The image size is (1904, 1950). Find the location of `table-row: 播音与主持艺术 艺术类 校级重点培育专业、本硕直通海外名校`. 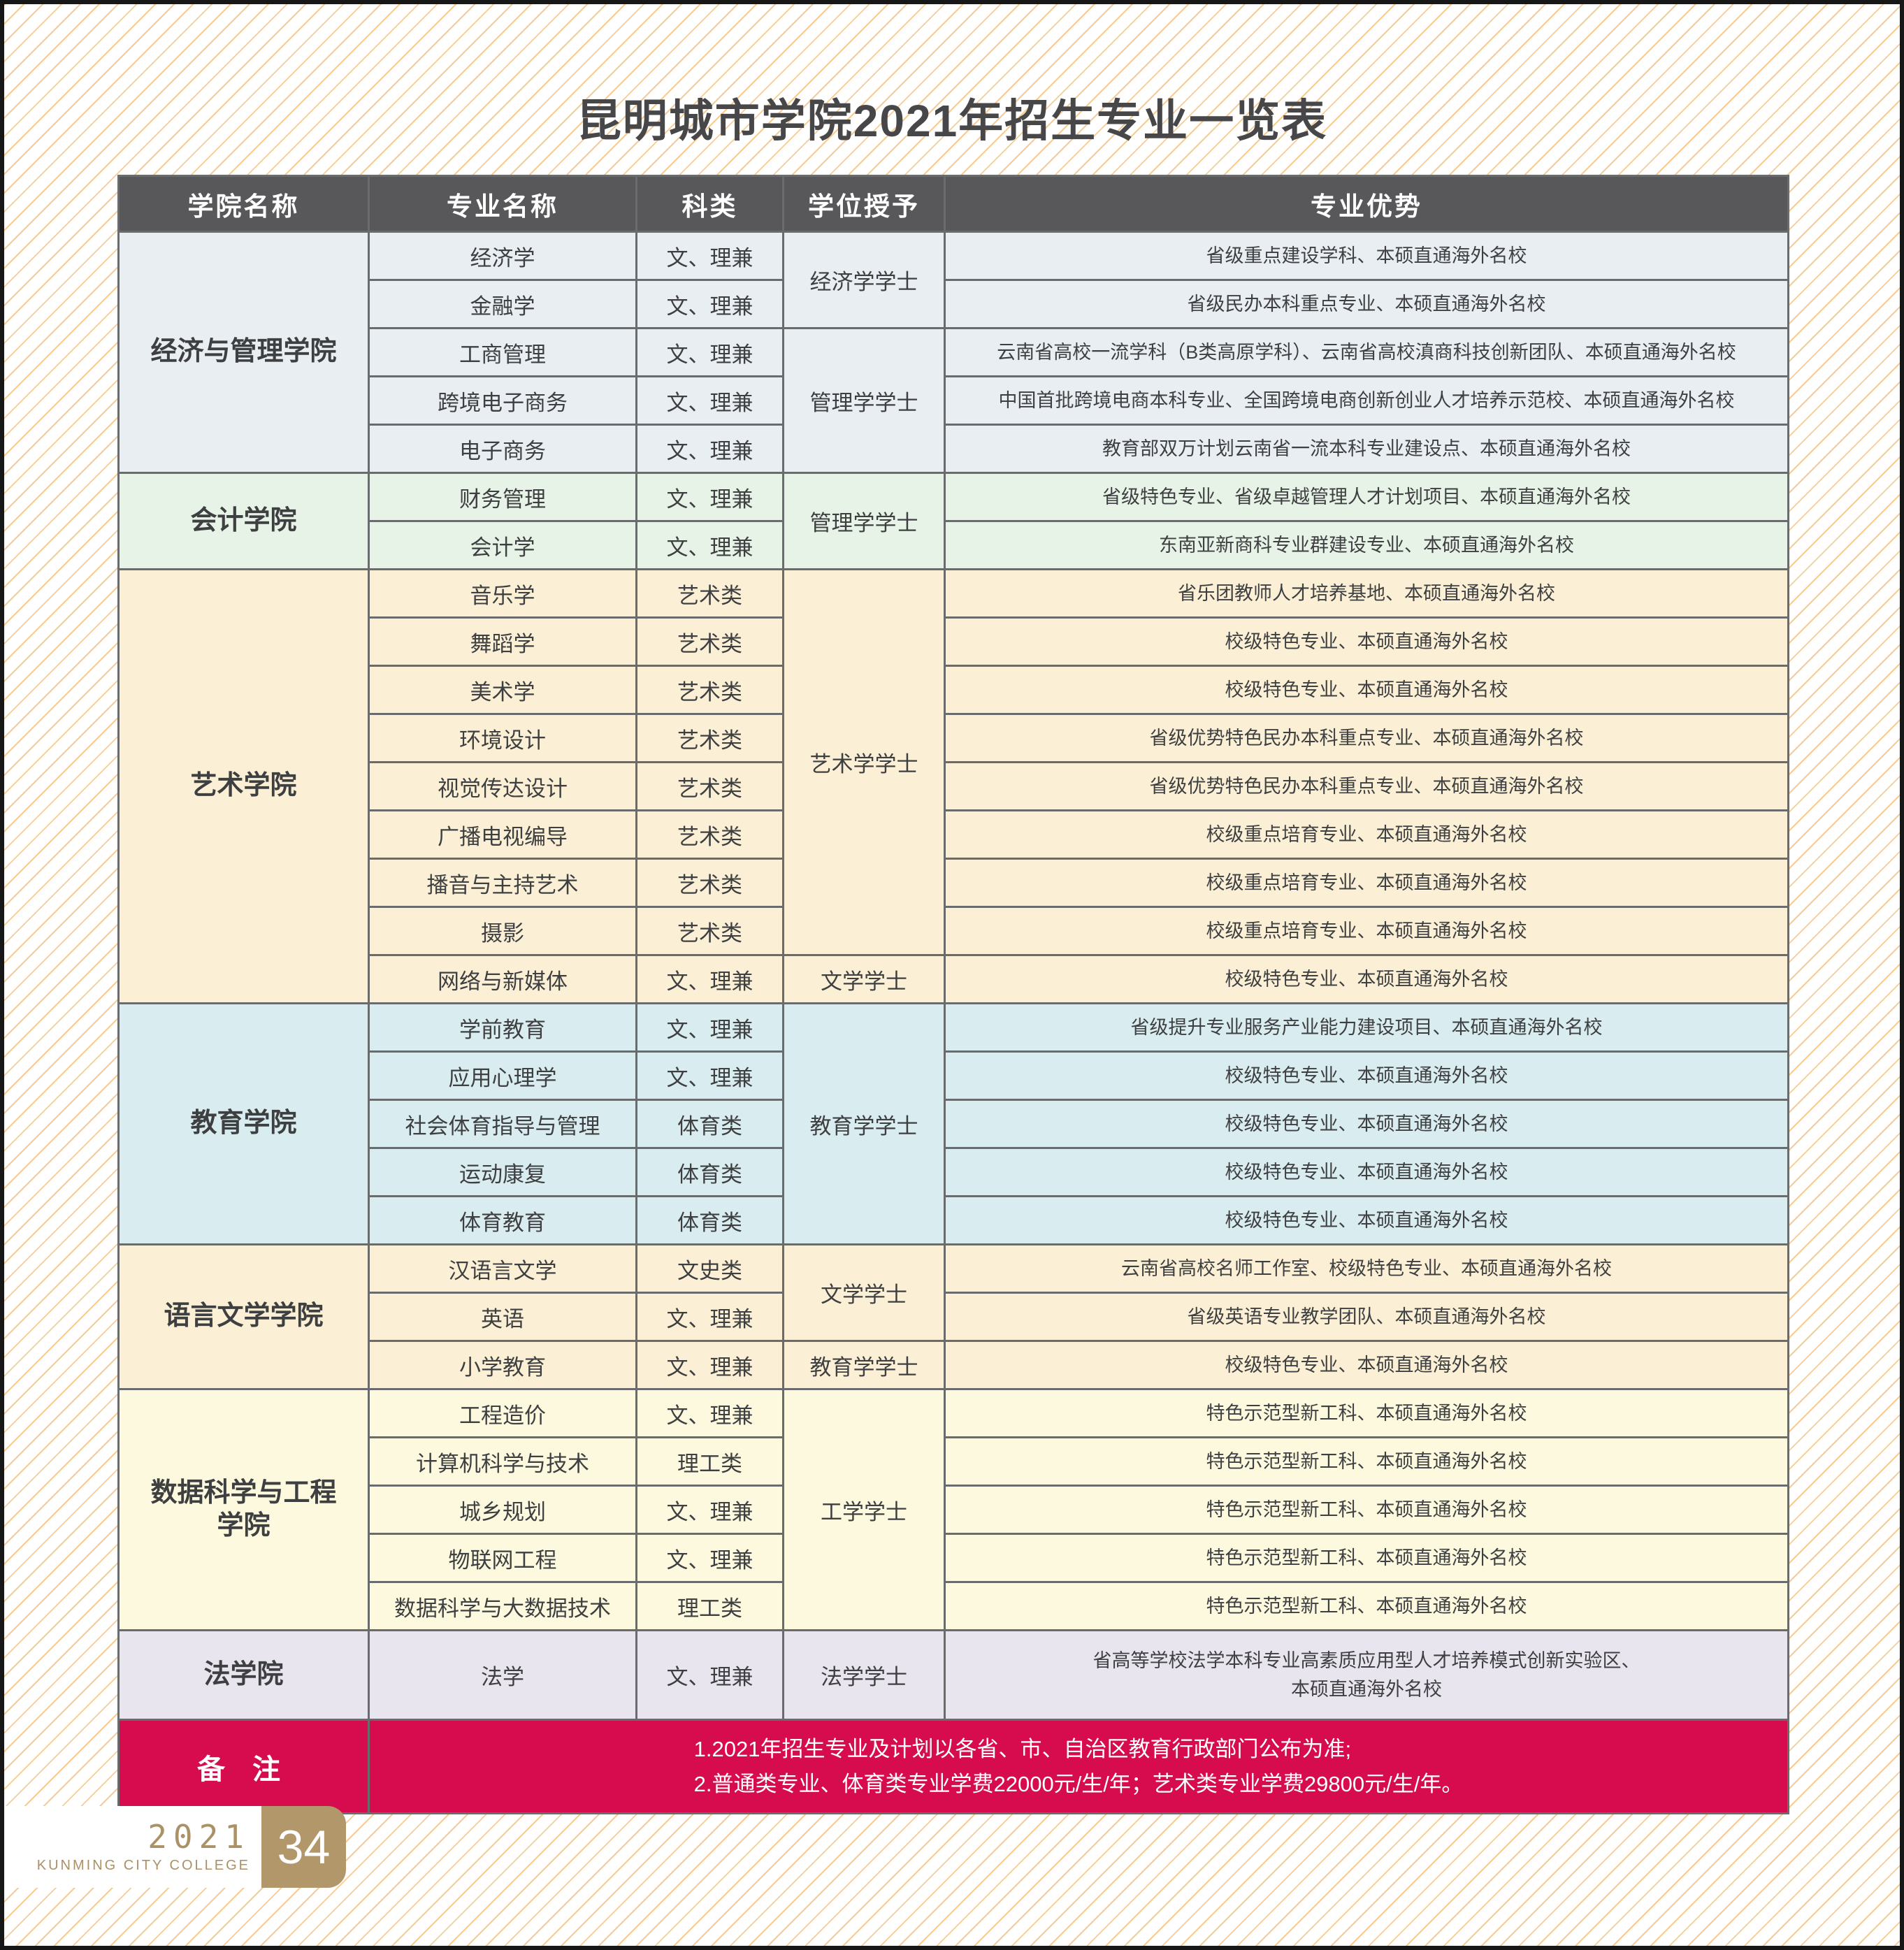

table-row: 播音与主持艺术 艺术类 校级重点培育专业、本硕直通海外名校 is located at coordinates (954, 883).